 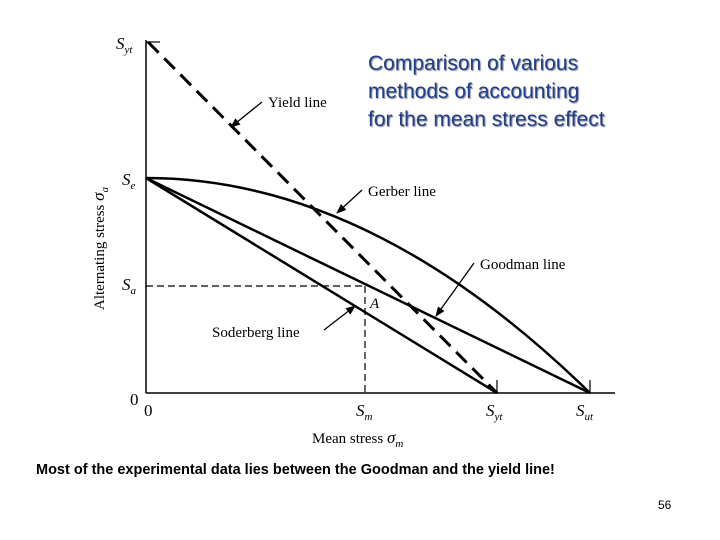 I want to click on point-a-label: A, so click(x=374, y=304).